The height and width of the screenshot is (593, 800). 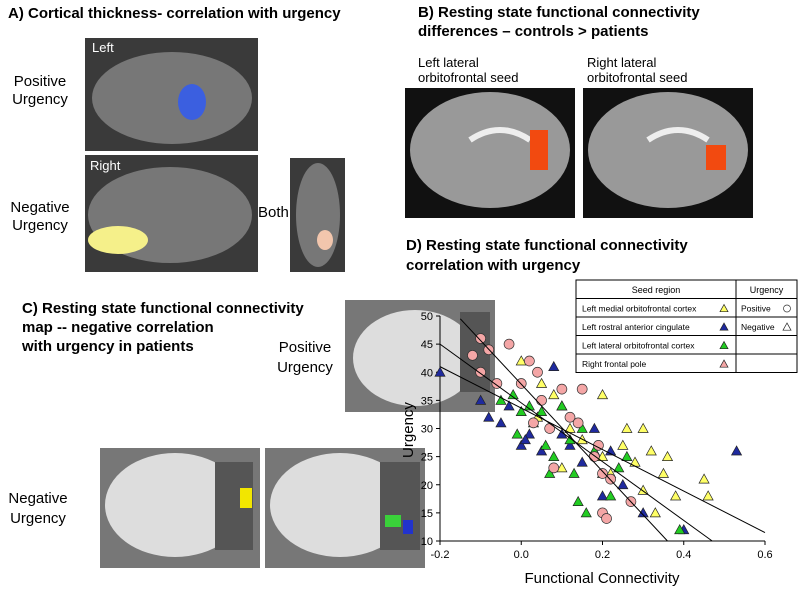 What do you see at coordinates (639, 309) in the screenshot?
I see `legend-label: Left medial orbitofrontal cortex` at bounding box center [639, 309].